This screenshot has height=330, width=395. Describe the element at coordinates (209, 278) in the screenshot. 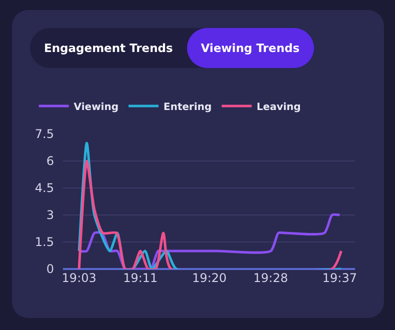

I see `x-tick-label: 19:20` at that location.